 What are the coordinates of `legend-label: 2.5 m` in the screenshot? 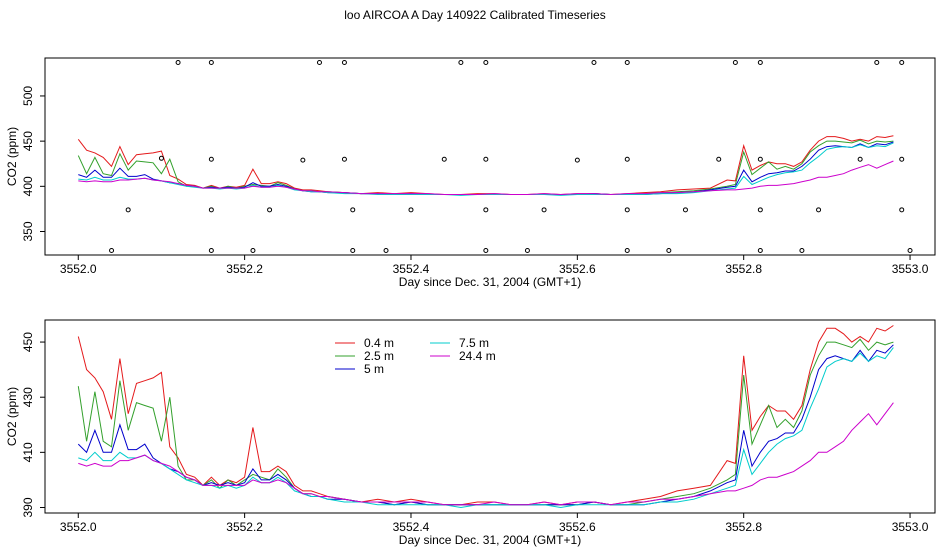 It's located at (379, 356).